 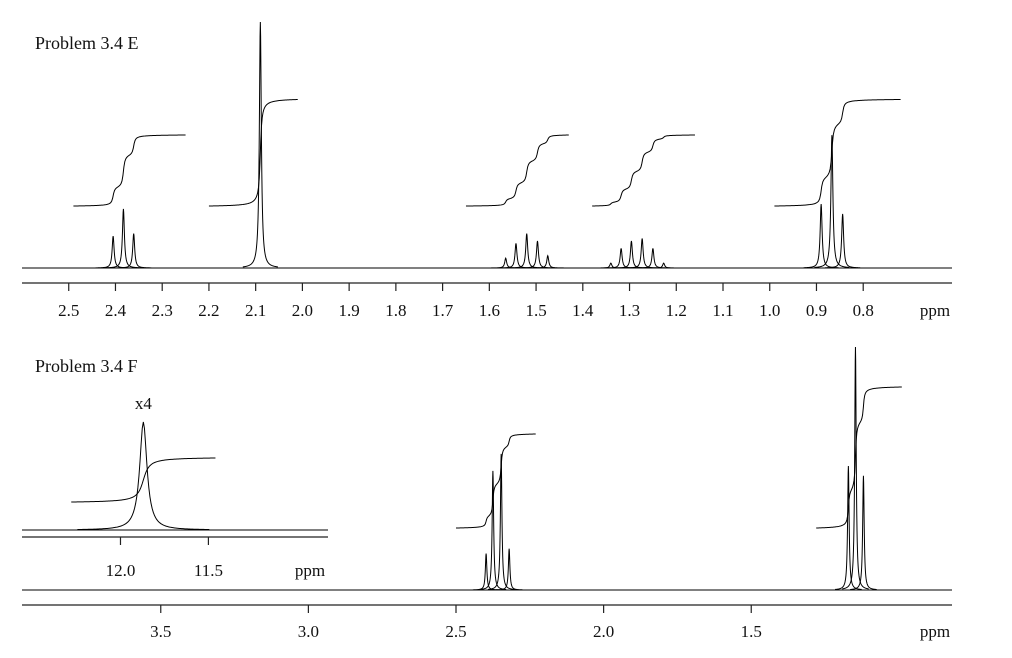 I want to click on x-tick-label: 2.1, so click(x=255, y=310).